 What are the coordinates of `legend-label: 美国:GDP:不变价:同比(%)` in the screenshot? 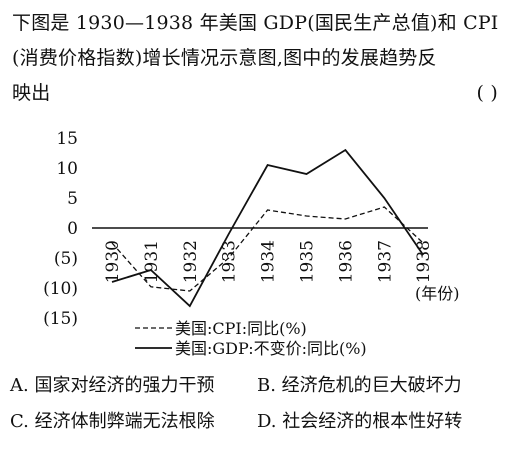 It's located at (271, 348).